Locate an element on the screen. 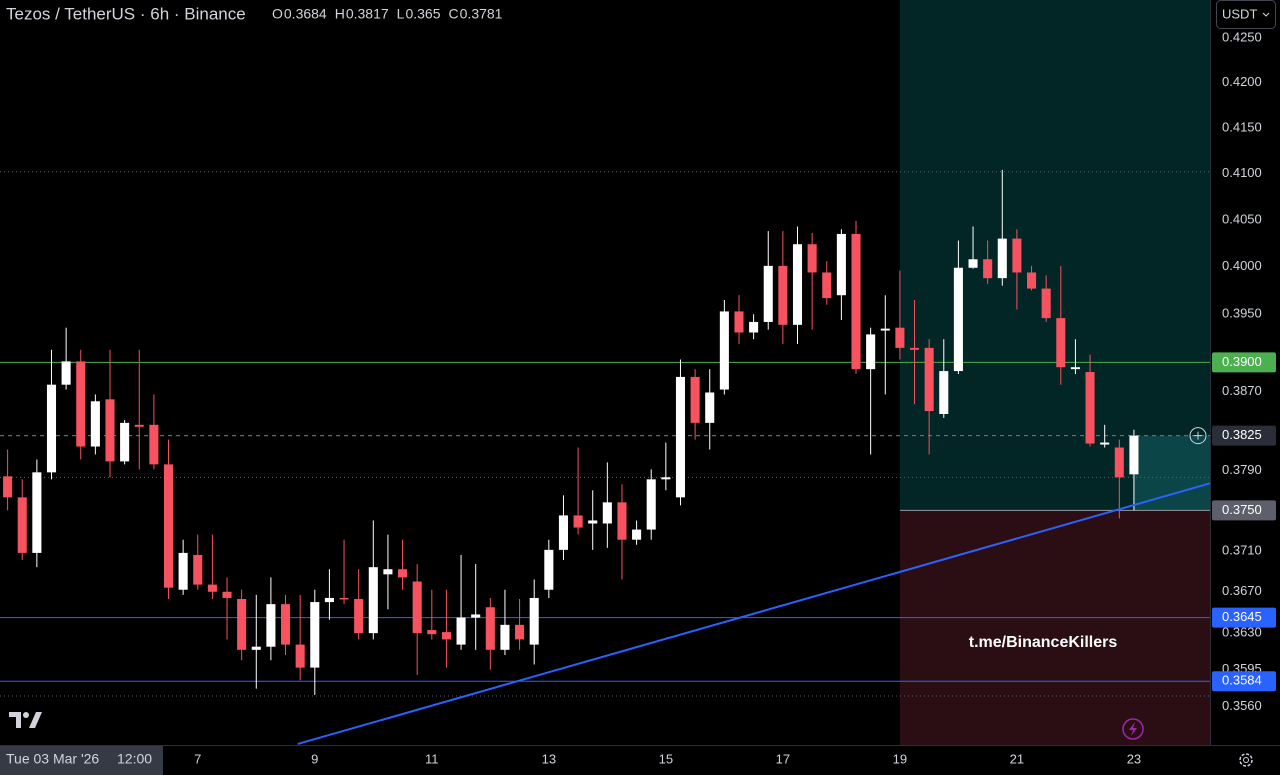 The height and width of the screenshot is (775, 1280). ohlc-value: 0.3817 is located at coordinates (367, 14).